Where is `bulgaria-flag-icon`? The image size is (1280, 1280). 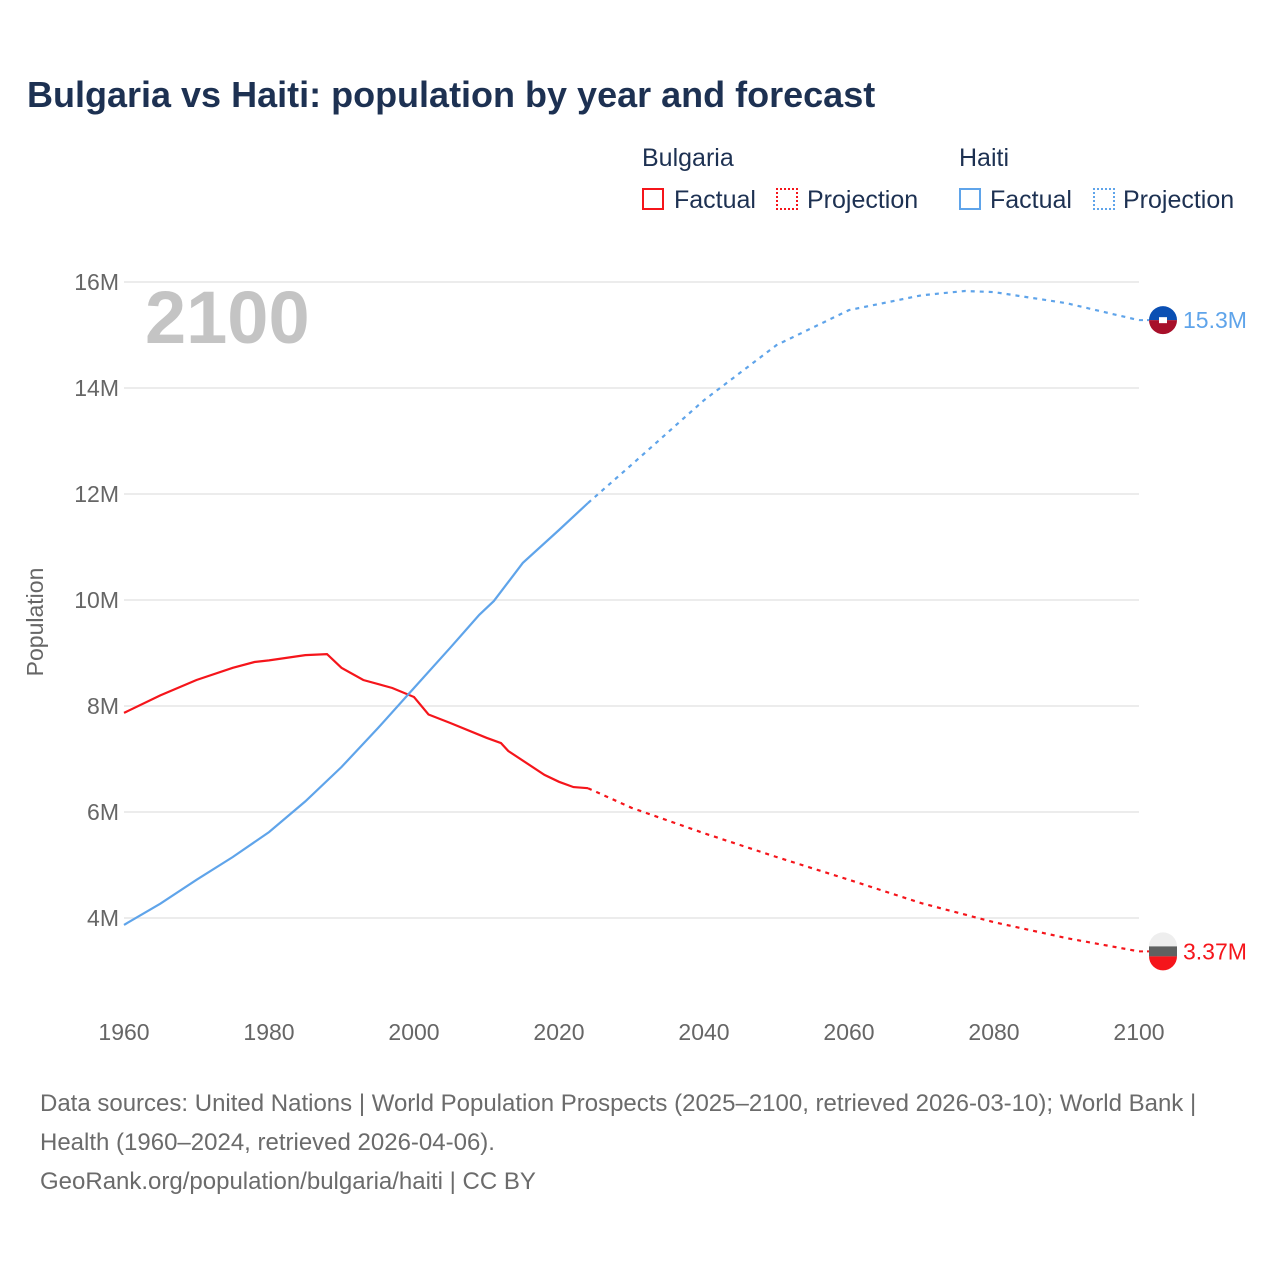
bulgaria-flag-icon is located at coordinates (1163, 951).